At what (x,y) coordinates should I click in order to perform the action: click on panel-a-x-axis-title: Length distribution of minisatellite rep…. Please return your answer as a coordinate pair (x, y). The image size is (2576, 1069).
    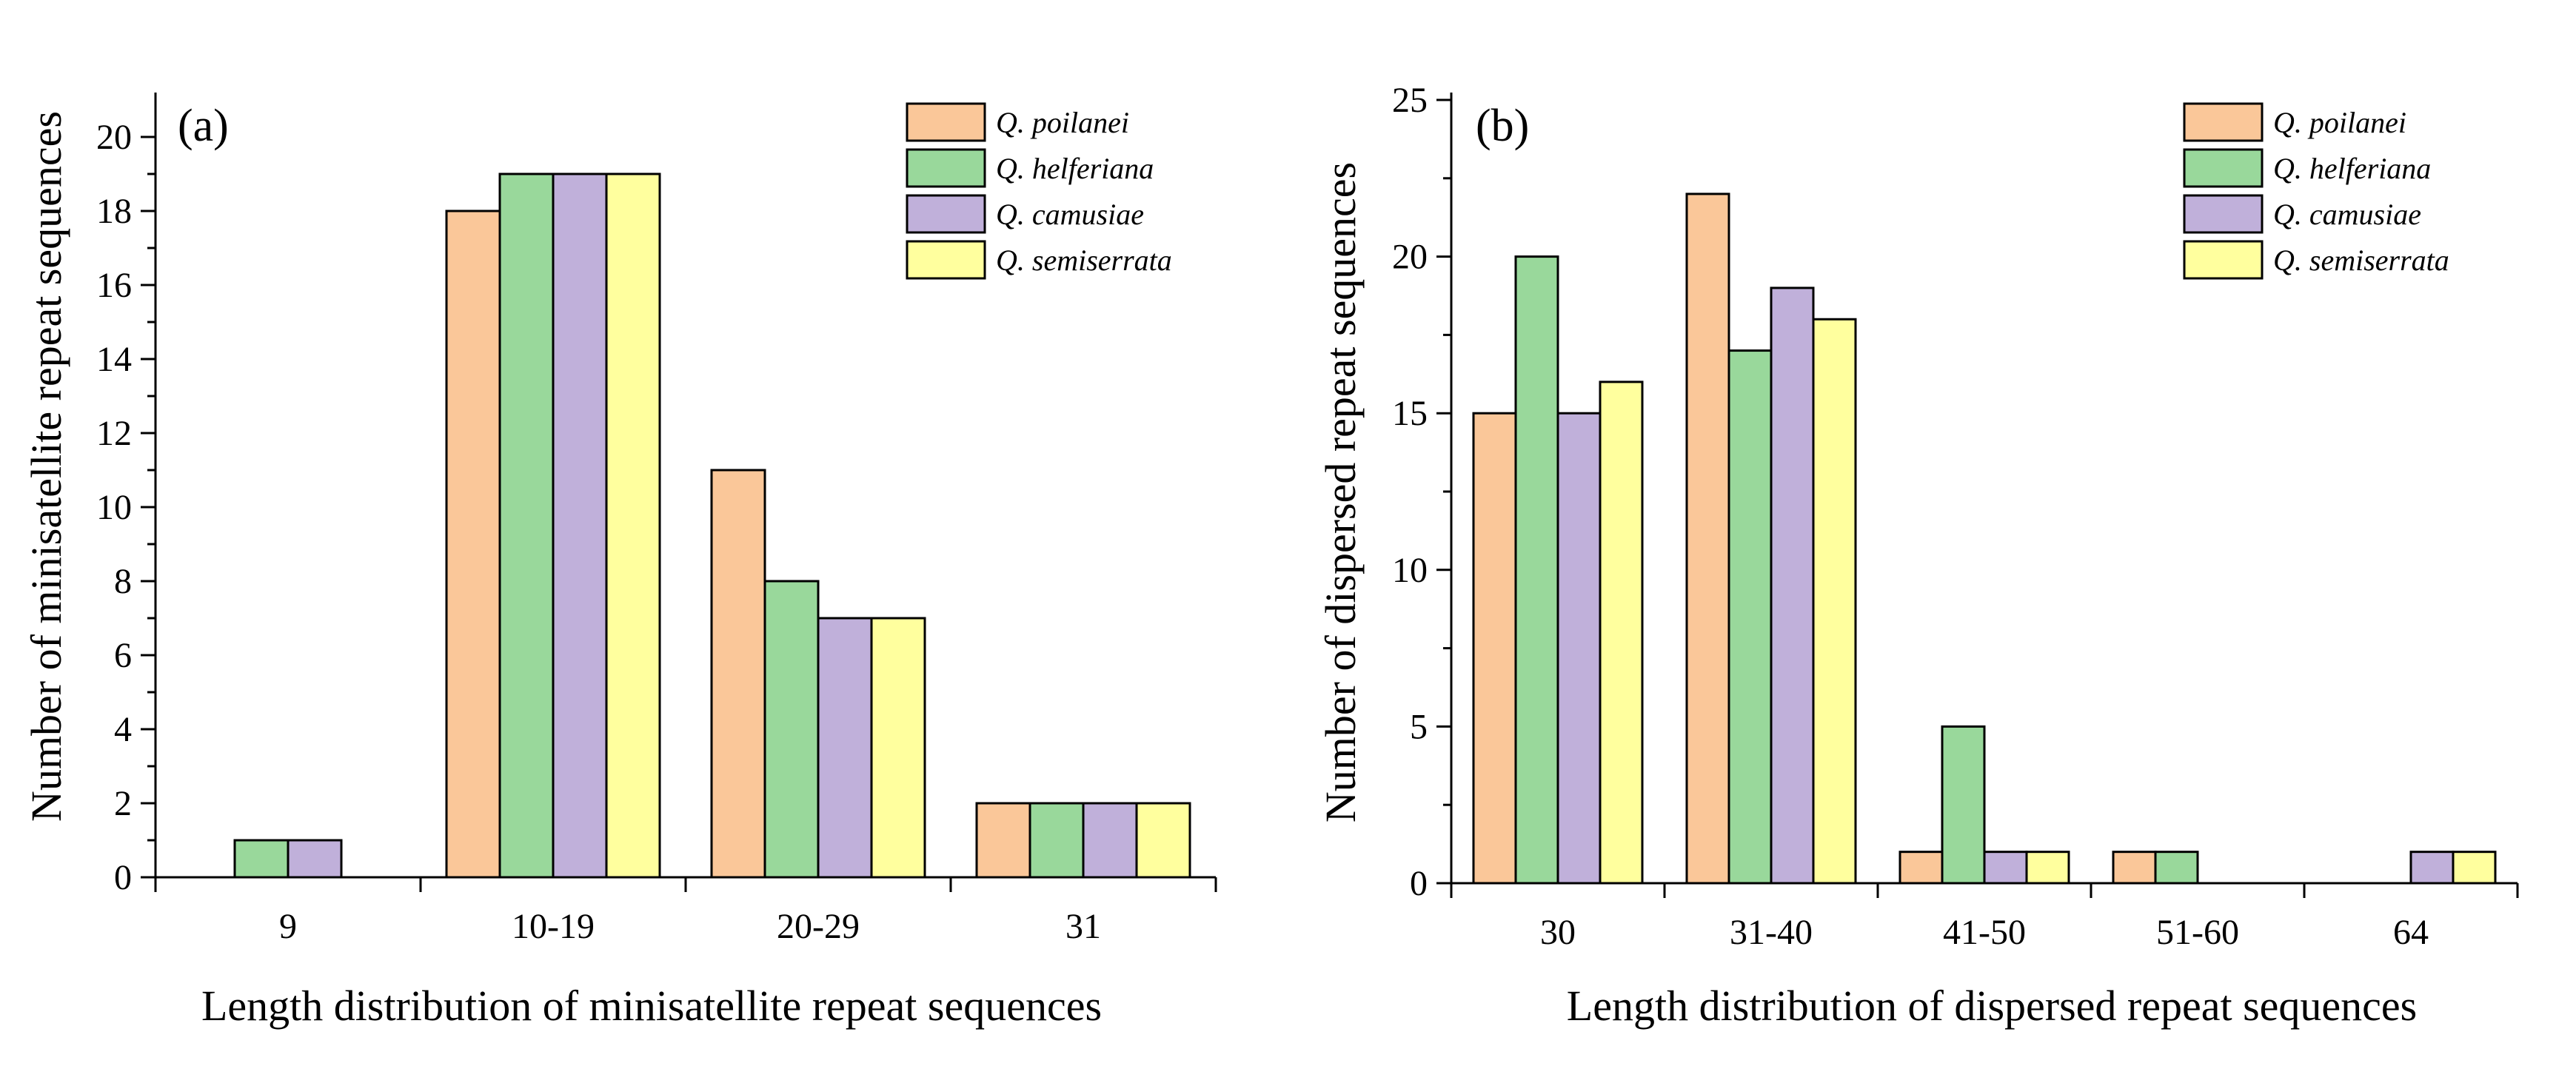
    Looking at the image, I should click on (651, 1006).